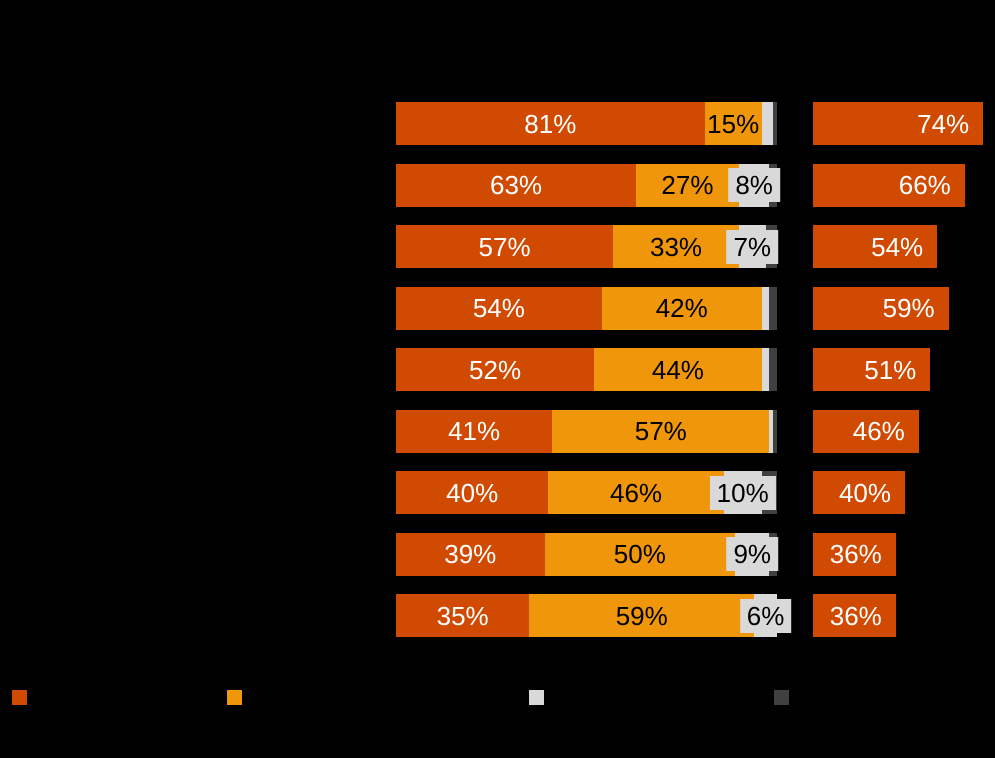 Image resolution: width=995 pixels, height=758 pixels. I want to click on right-column-cell: 66%, so click(889, 185).